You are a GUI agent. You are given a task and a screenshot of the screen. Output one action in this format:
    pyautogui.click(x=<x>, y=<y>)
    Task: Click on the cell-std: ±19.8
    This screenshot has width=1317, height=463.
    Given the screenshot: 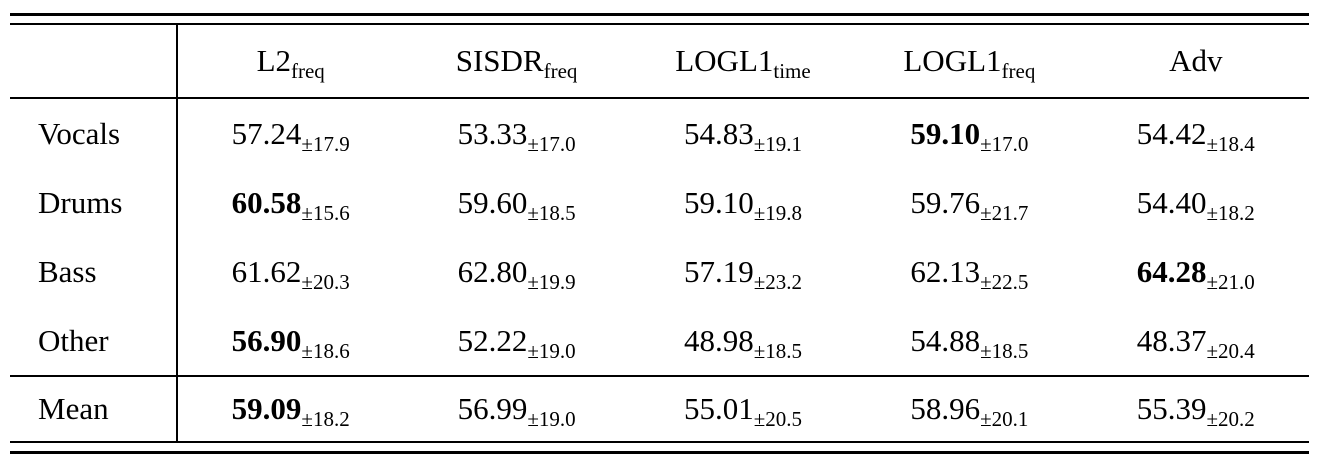 What is the action you would take?
    pyautogui.click(x=777, y=212)
    